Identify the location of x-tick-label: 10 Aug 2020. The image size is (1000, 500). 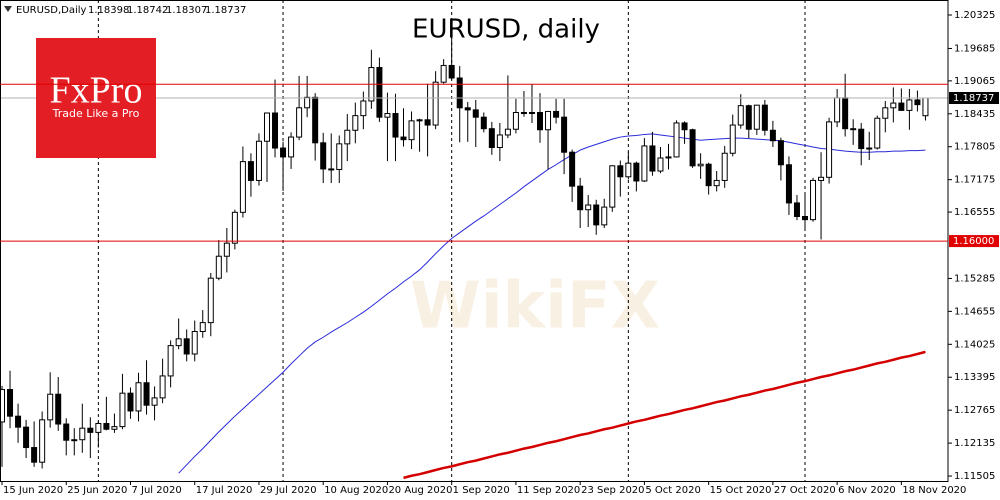
(356, 490).